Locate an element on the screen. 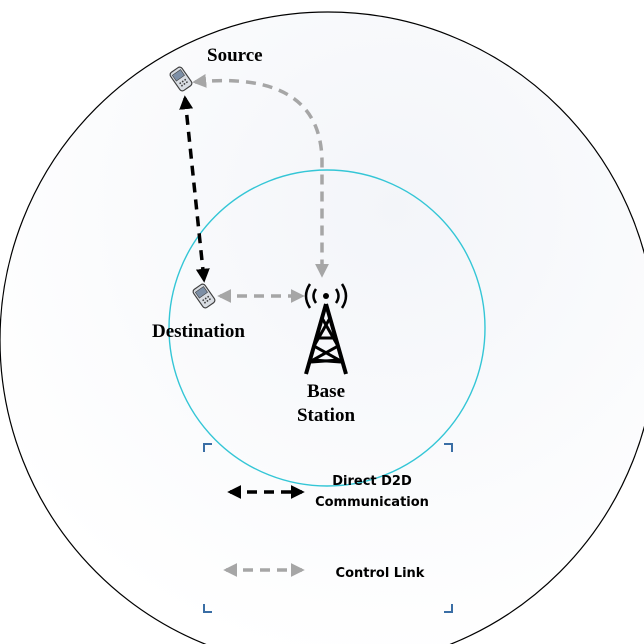 The width and height of the screenshot is (644, 644). control-link-source-base is located at coordinates (260, 175).